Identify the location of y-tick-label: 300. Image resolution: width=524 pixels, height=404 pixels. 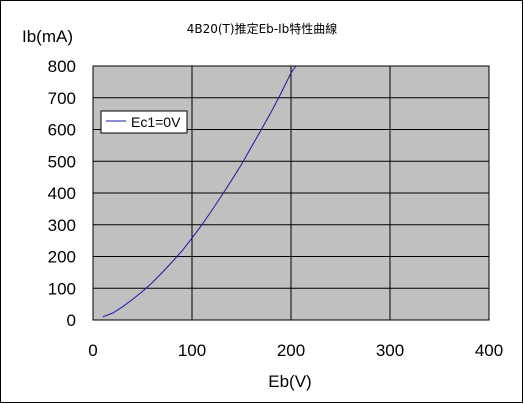
(62, 225).